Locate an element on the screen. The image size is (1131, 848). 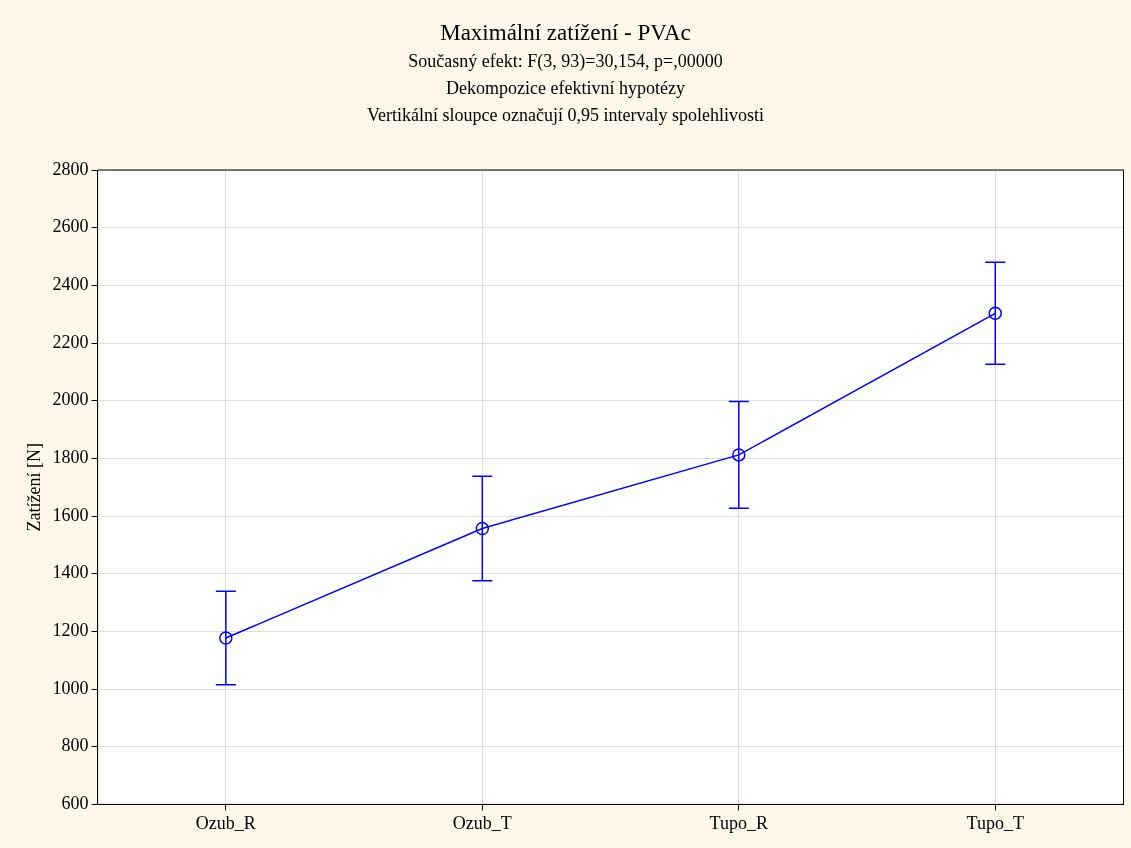
x-tick-label: Ozub_T is located at coordinates (482, 822).